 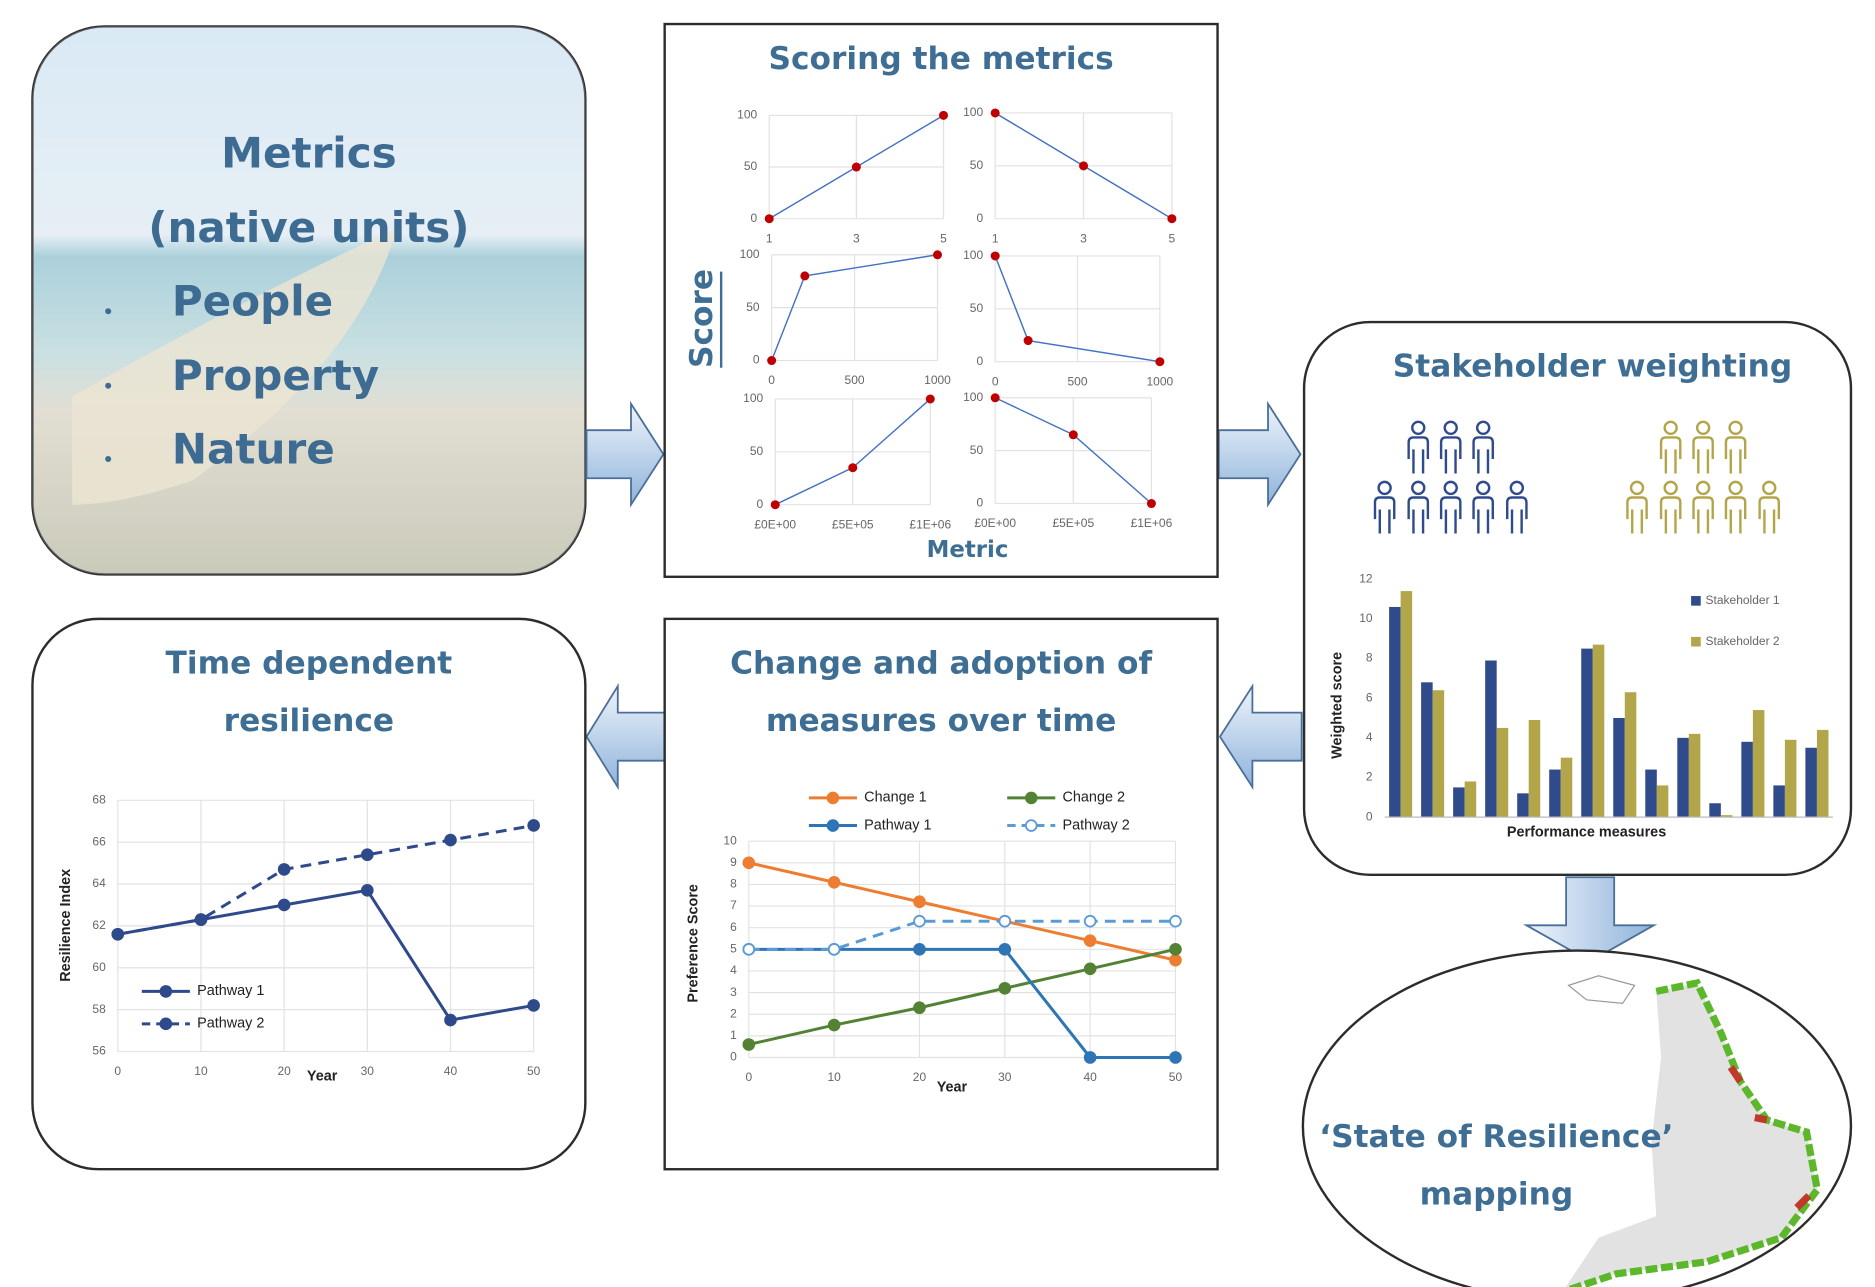 What do you see at coordinates (625, 736) in the screenshot?
I see `arrow-left` at bounding box center [625, 736].